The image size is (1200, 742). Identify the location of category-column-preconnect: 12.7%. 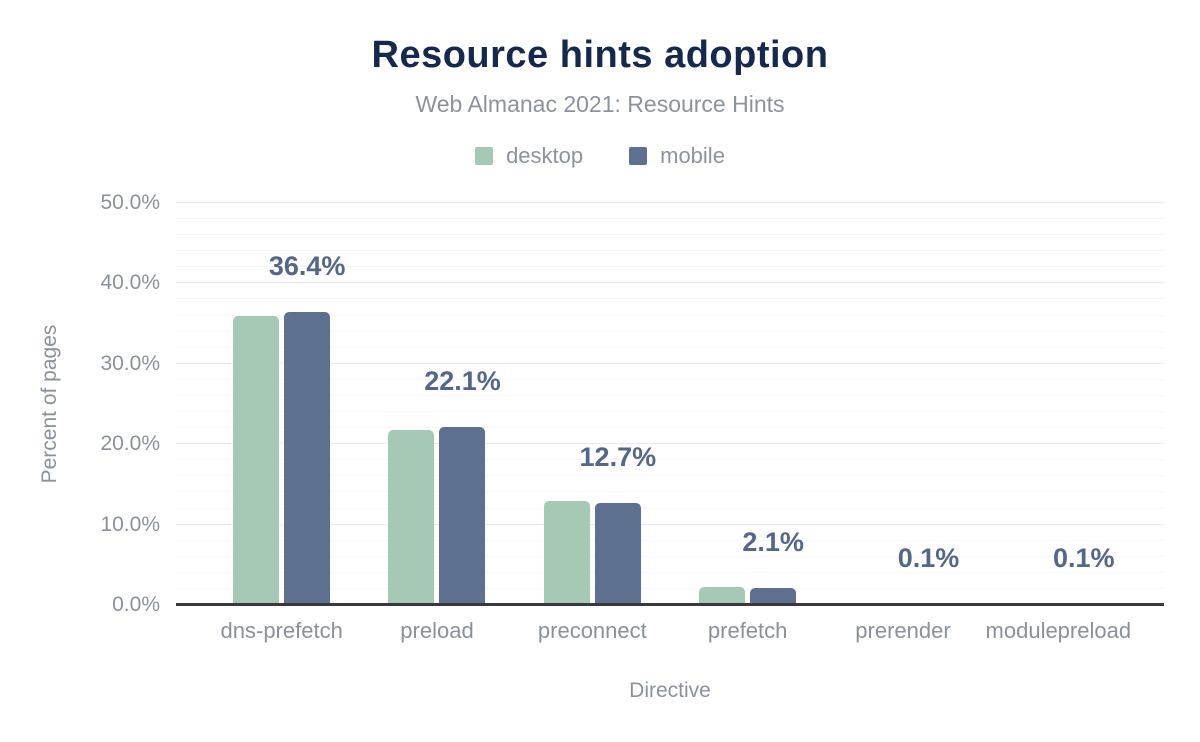
(592, 404).